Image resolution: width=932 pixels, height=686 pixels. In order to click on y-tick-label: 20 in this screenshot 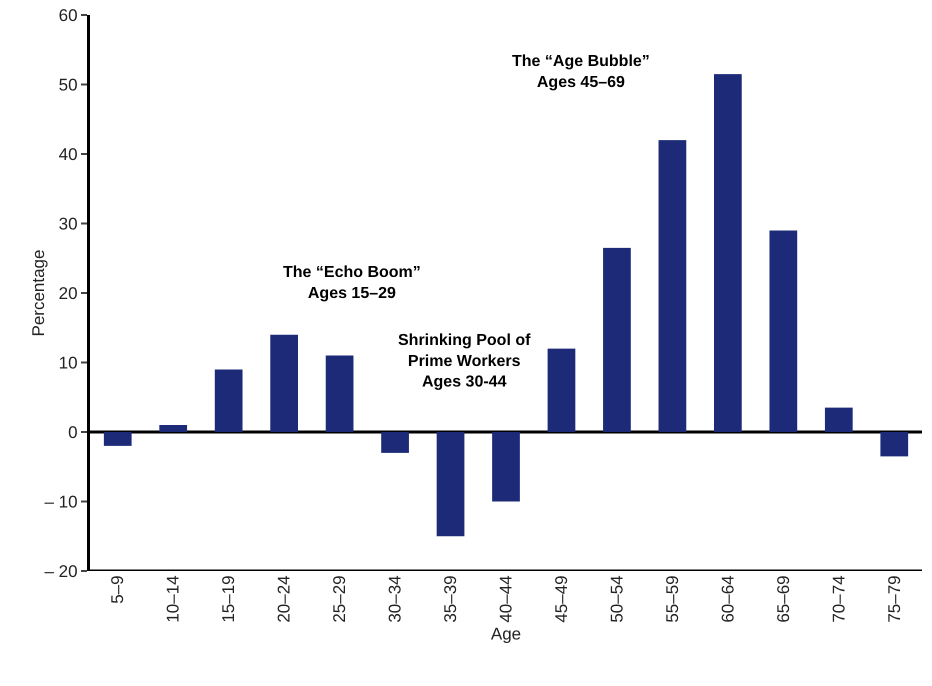, I will do `click(68, 293)`.